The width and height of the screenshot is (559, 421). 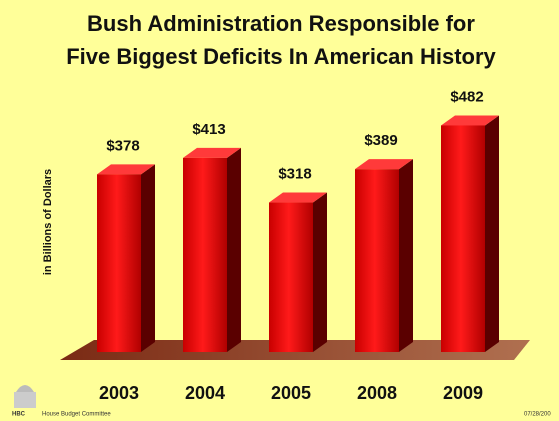 What do you see at coordinates (377, 393) in the screenshot?
I see `x-tick-label: 2008` at bounding box center [377, 393].